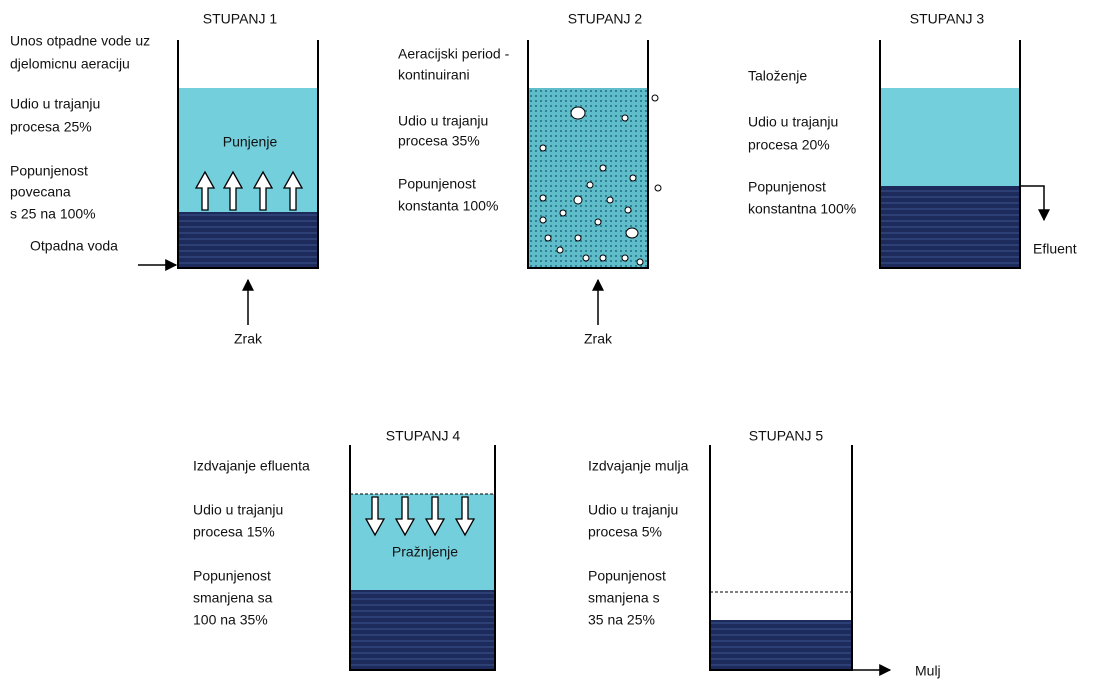 Image resolution: width=1093 pixels, height=681 pixels. I want to click on description: Unos otpadne vode uz, so click(80, 41).